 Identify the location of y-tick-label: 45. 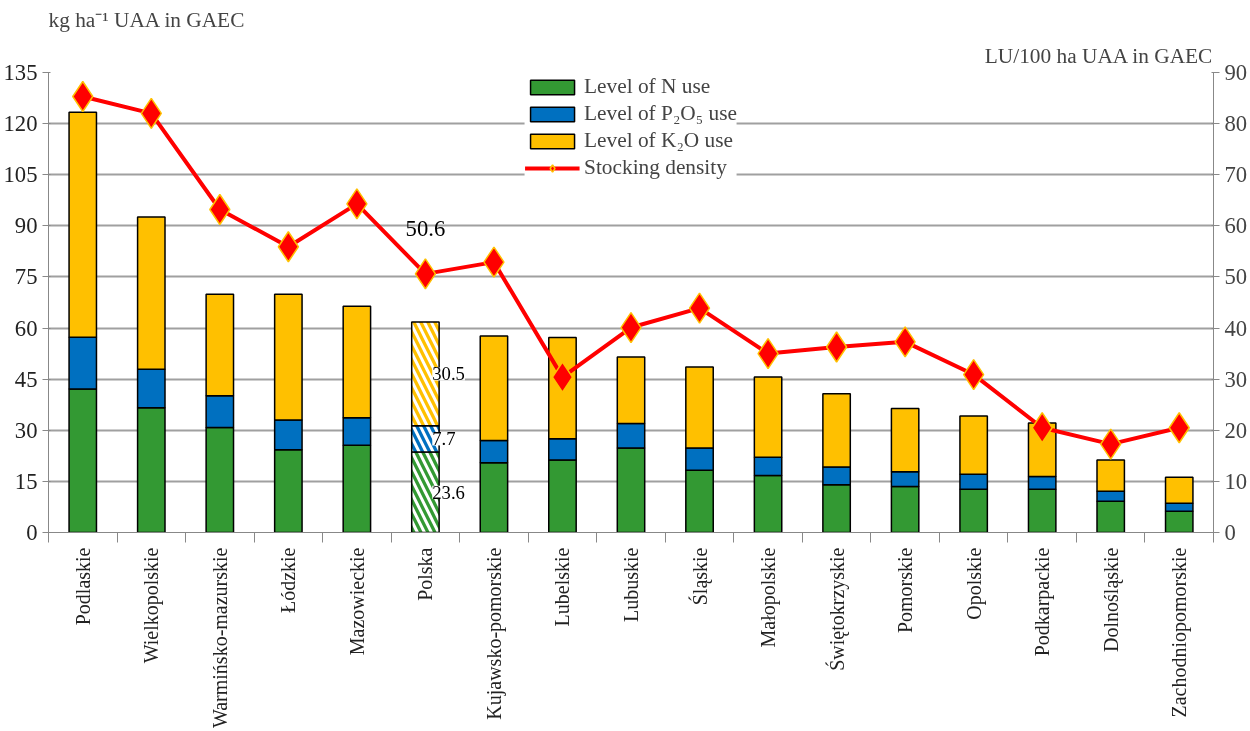
(26, 379).